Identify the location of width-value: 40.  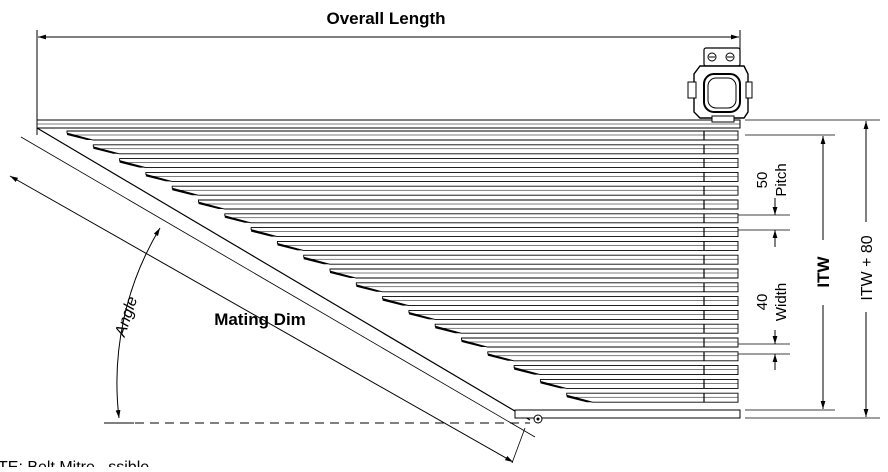
(762, 302).